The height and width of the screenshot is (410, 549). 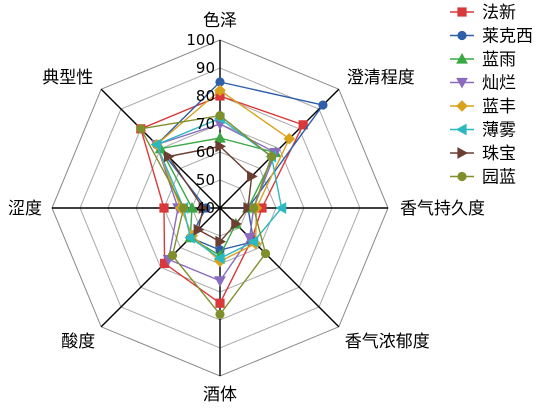 What do you see at coordinates (25, 209) in the screenshot?
I see `axis-label-7: 涩度` at bounding box center [25, 209].